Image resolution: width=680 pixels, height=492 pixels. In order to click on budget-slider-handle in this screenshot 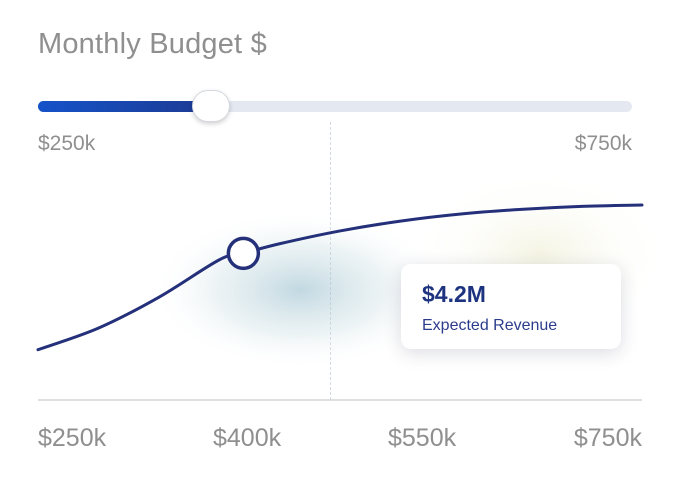, I will do `click(211, 106)`.